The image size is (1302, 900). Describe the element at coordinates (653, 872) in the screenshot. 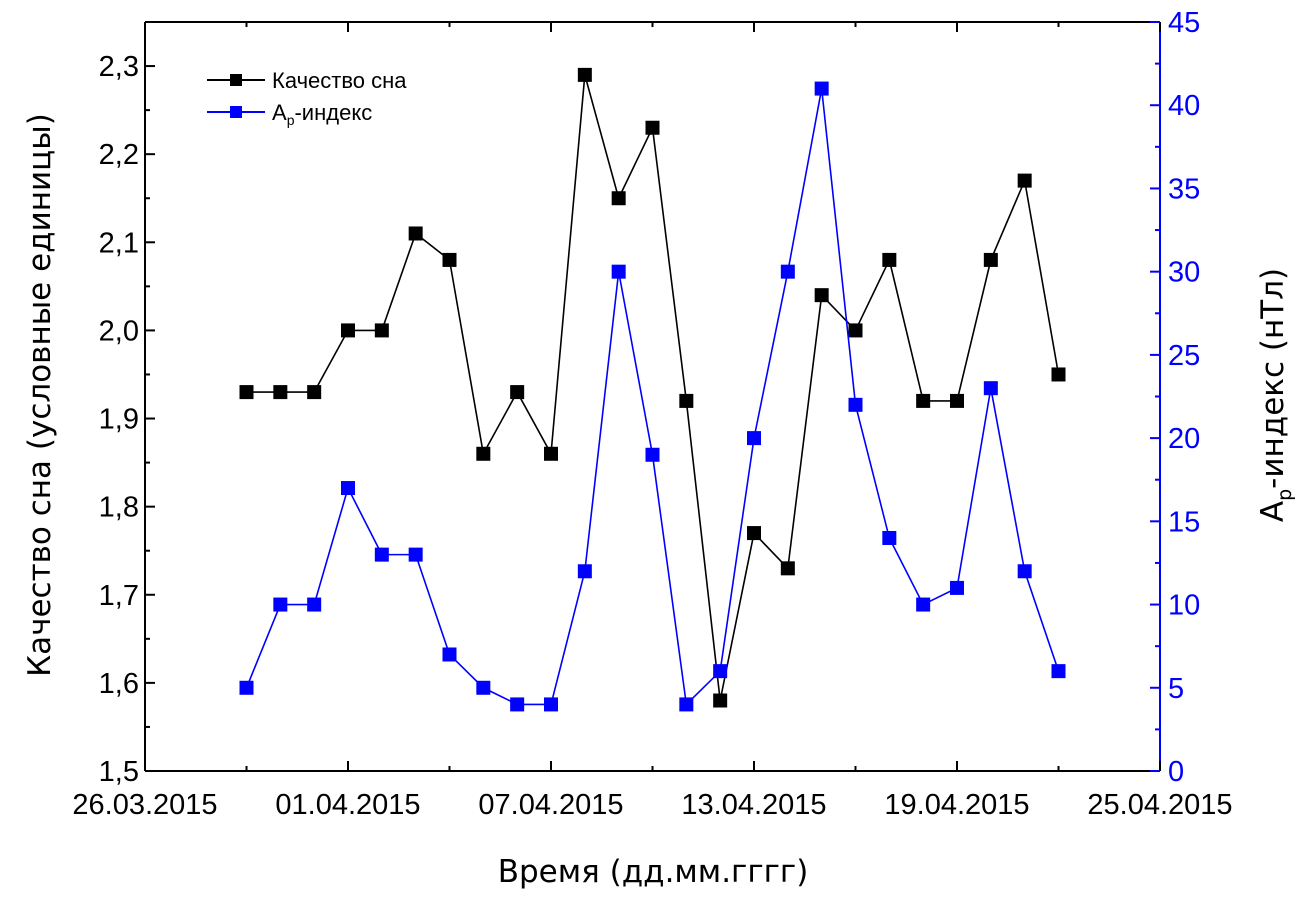

I see `x-axis-title: Время (дд.мм.гггг)` at that location.